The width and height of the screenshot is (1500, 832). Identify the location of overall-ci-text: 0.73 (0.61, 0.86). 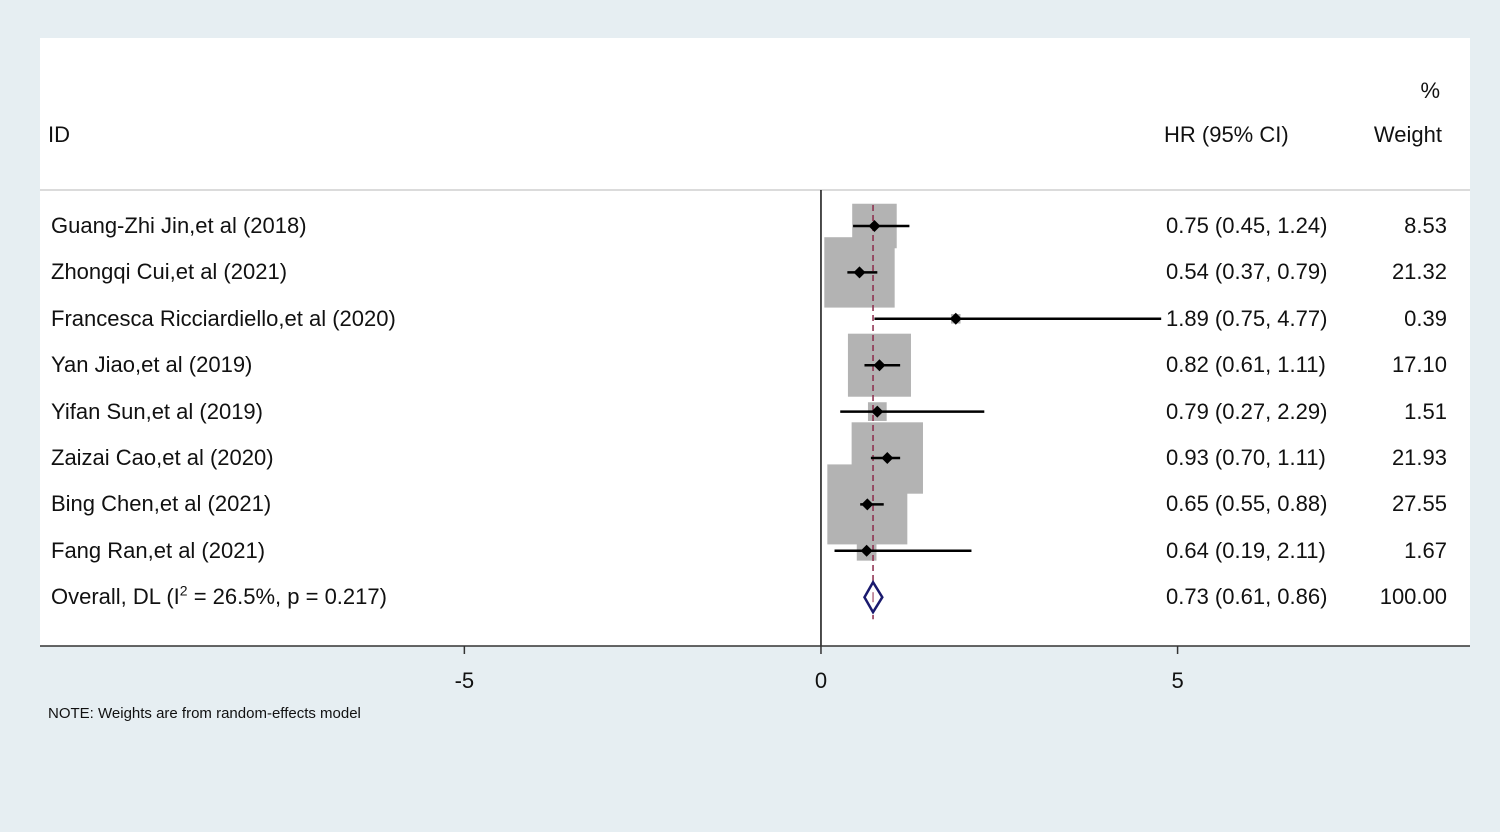
(1247, 597).